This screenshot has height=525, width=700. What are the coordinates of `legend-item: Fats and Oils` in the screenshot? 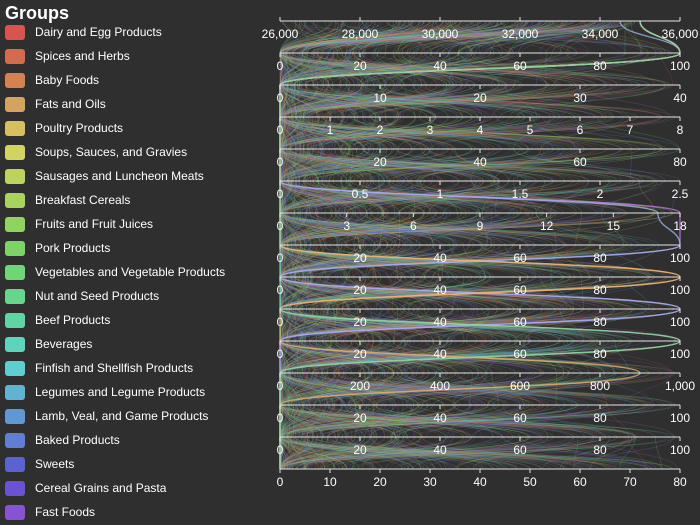 It's located at (137, 105).